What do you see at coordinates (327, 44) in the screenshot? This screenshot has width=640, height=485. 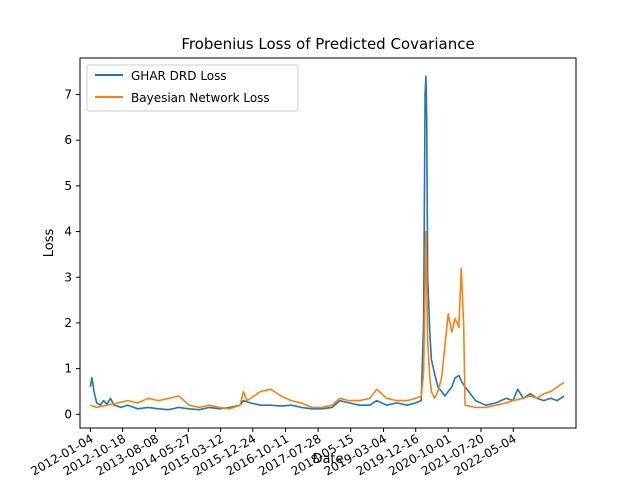 I see `chart-title: Frobenius Loss of Predicted Covariance` at bounding box center [327, 44].